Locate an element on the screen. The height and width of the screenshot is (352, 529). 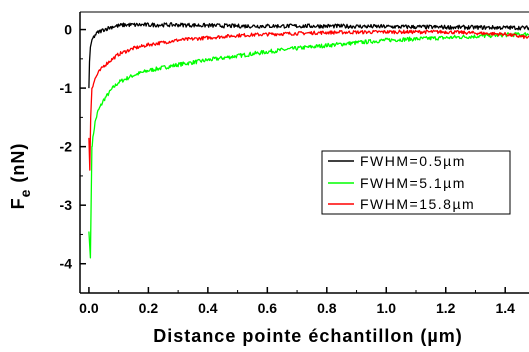
x-tick-label-1: 0.2 is located at coordinates (149, 308).